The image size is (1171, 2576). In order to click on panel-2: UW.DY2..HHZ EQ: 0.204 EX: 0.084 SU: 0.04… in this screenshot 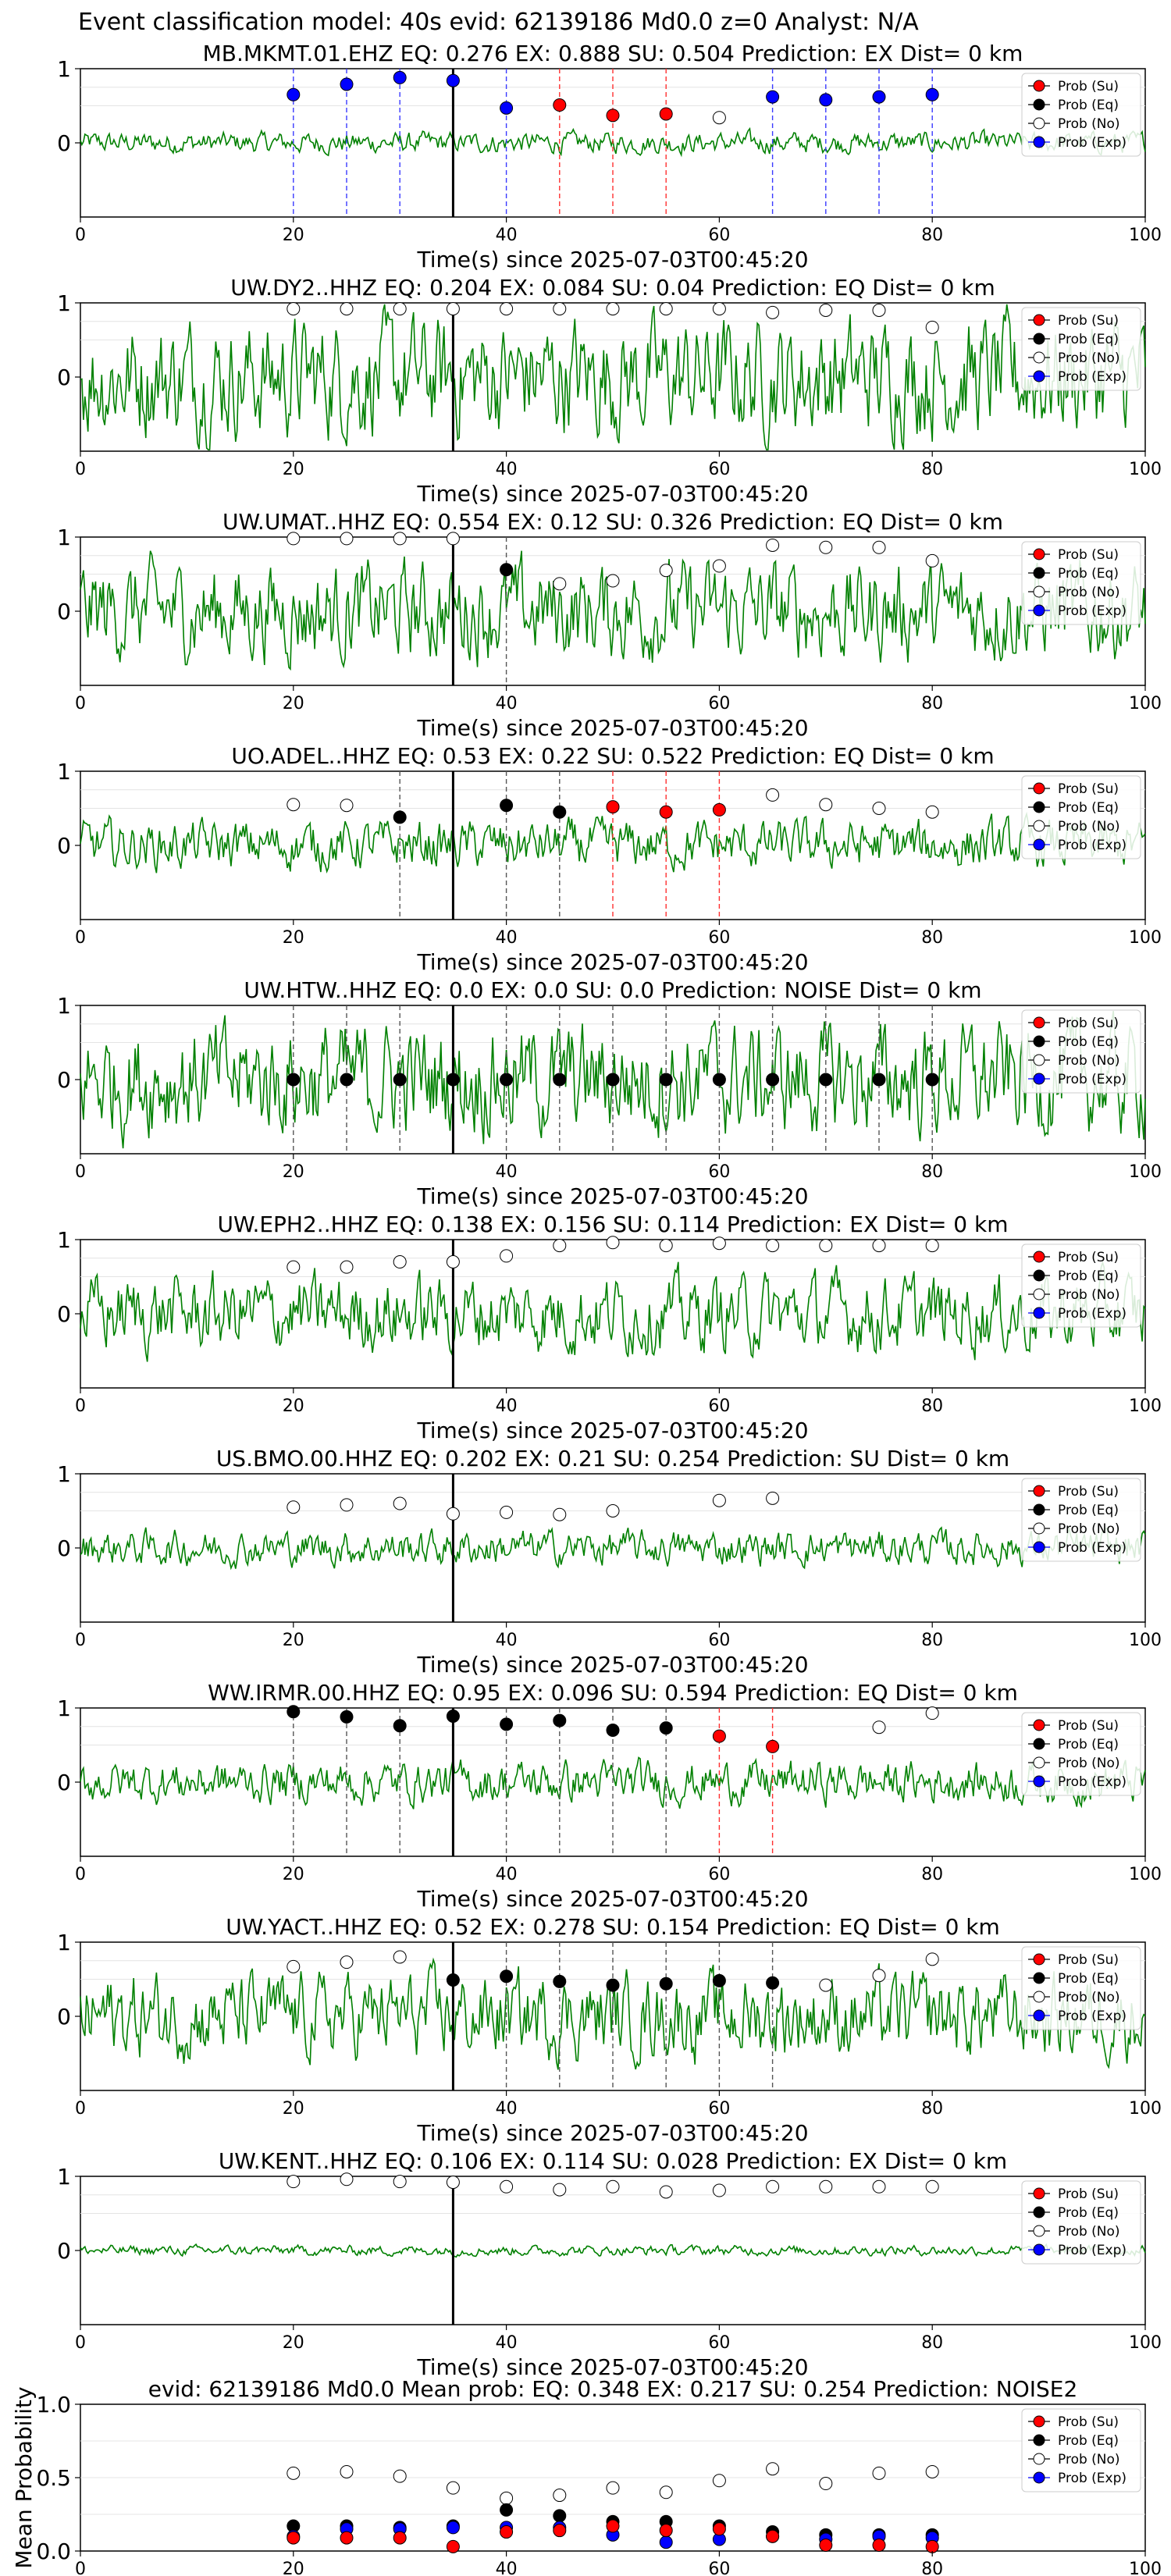, I will do `click(609, 391)`.